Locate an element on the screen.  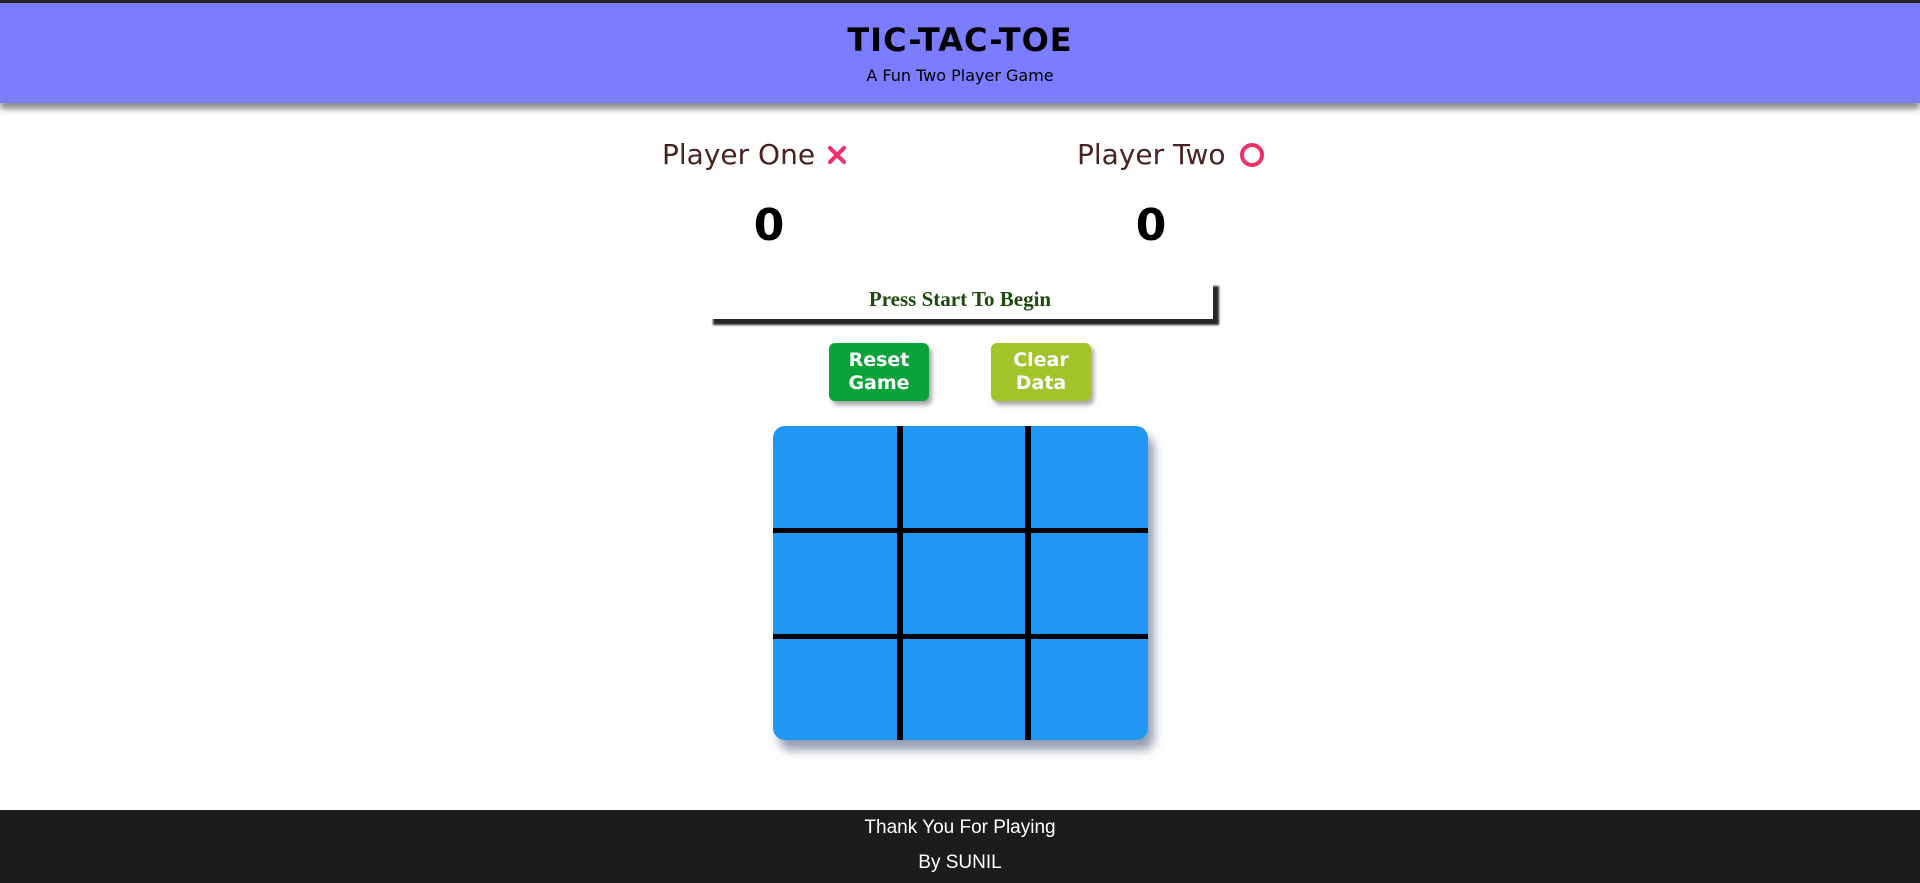
player-two-label: Player Two is located at coordinates (1170, 154).